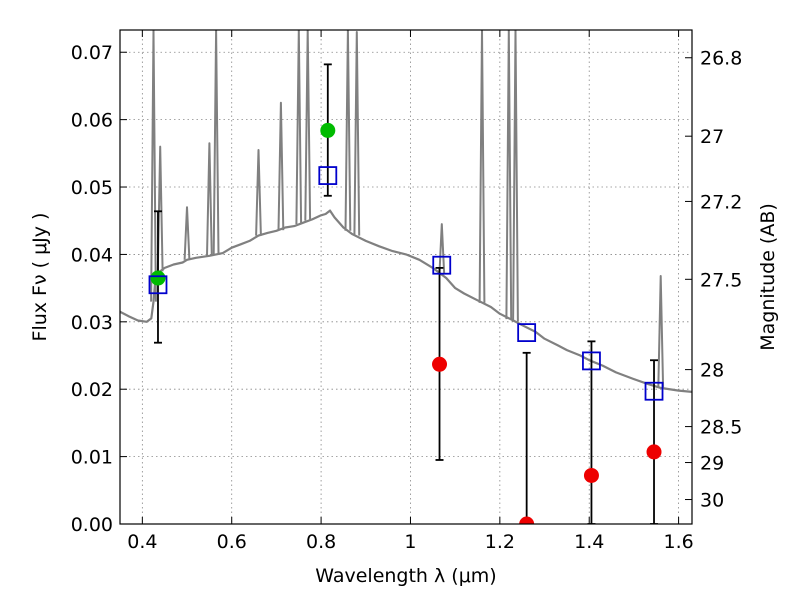  Describe the element at coordinates (40, 277) in the screenshot. I see `y-axis-label: Flux Fν ( μJy )` at that location.